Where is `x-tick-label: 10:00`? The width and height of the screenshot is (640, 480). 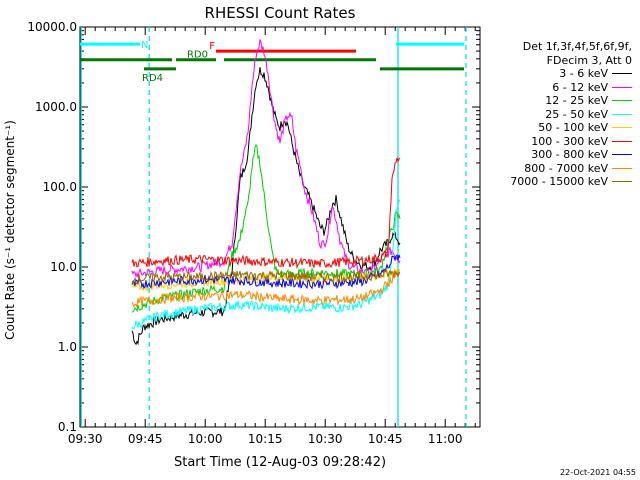 x-tick-label: 10:00 is located at coordinates (205, 439).